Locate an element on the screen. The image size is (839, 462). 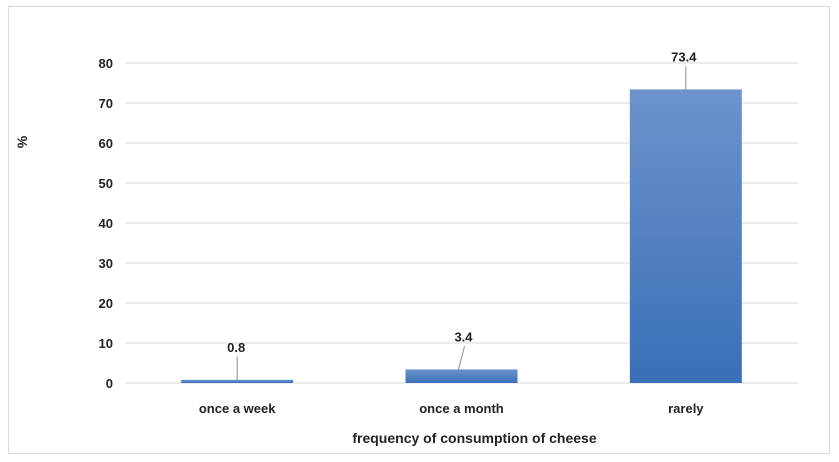
data-label: 0.8 is located at coordinates (236, 347).